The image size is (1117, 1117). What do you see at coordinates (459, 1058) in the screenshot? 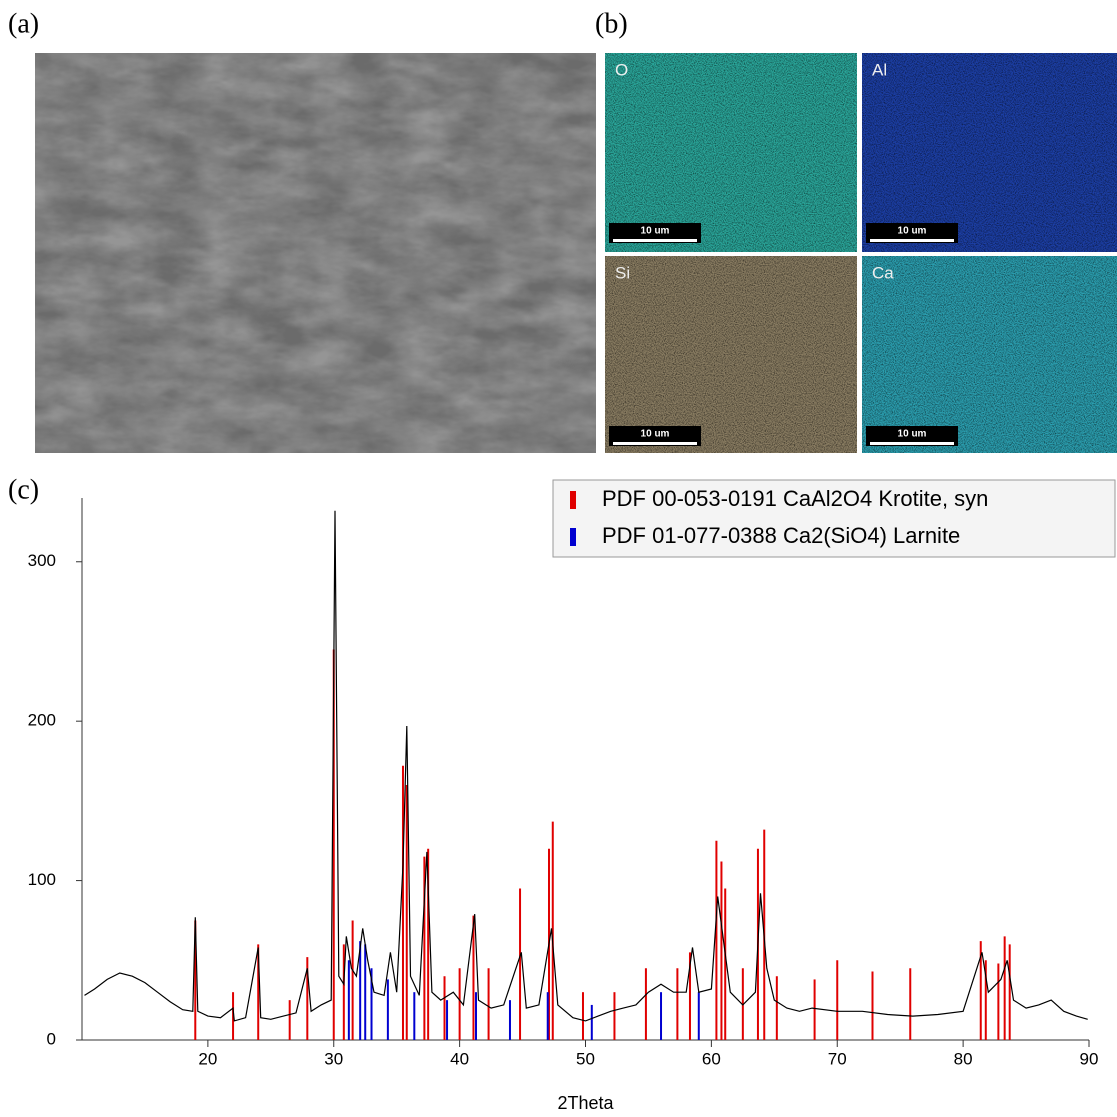
I see `x-tick-label: 40` at bounding box center [459, 1058].